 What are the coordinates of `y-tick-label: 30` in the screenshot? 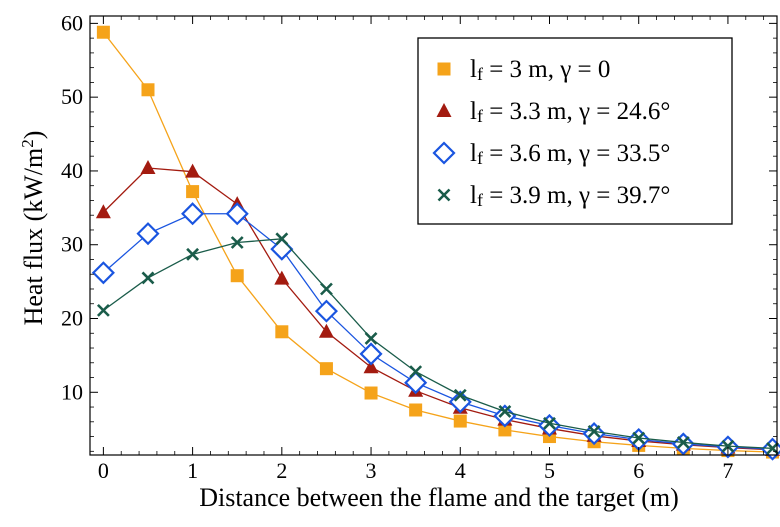 It's located at (72, 244).